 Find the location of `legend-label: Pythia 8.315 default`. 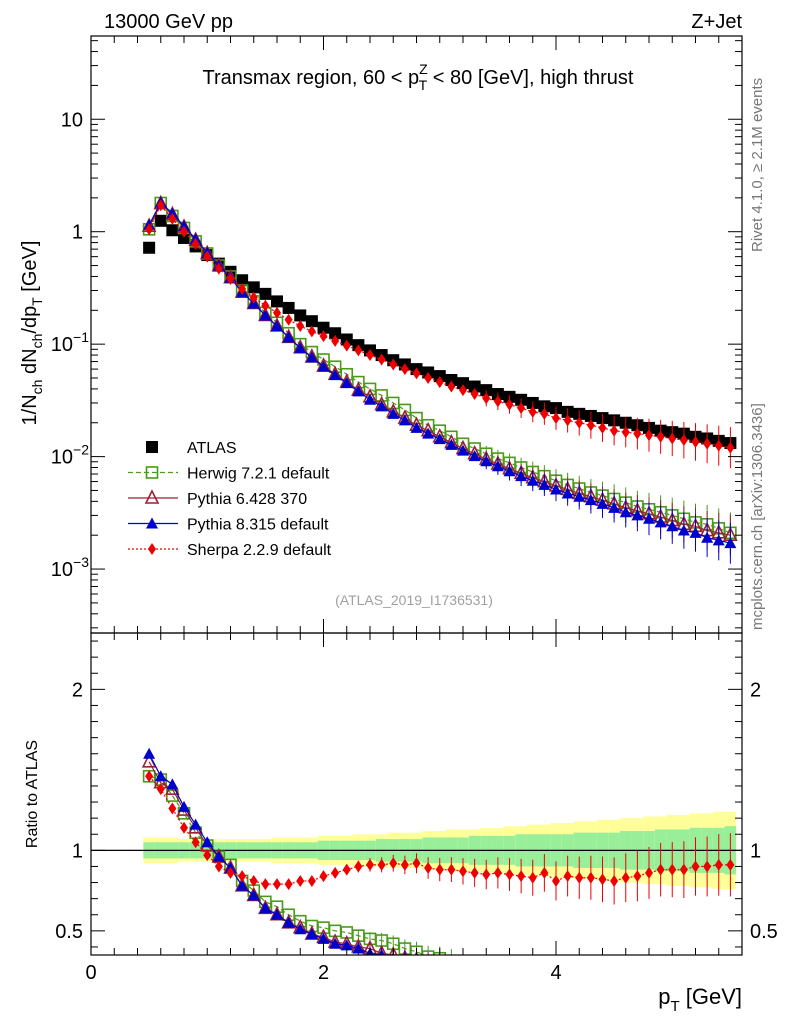

legend-label: Pythia 8.315 default is located at coordinates (258, 525).